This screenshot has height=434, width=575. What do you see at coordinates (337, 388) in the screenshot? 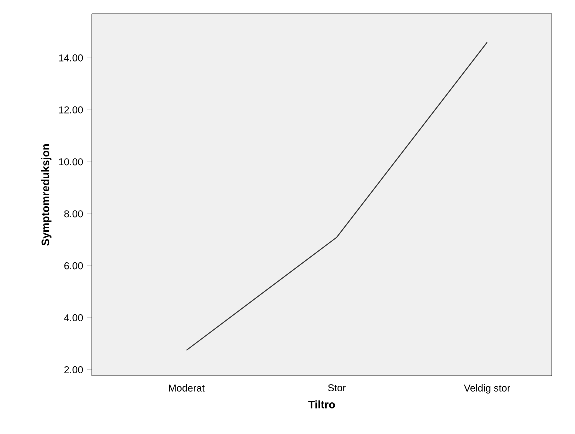
I see `x-tick-label: Stor` at bounding box center [337, 388].